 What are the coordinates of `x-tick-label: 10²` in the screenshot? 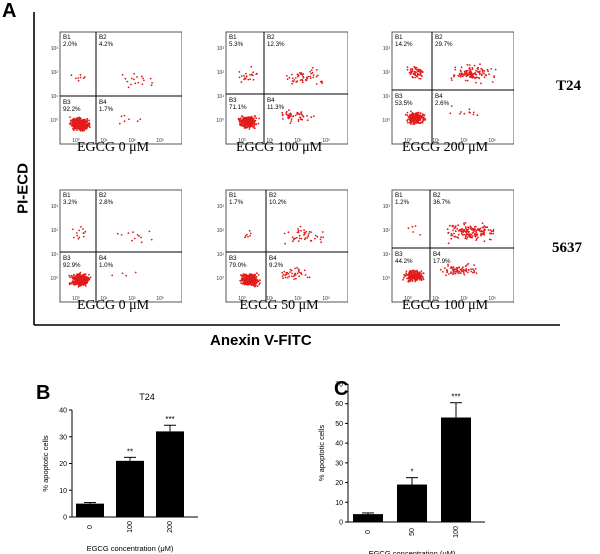 It's located at (132, 299).